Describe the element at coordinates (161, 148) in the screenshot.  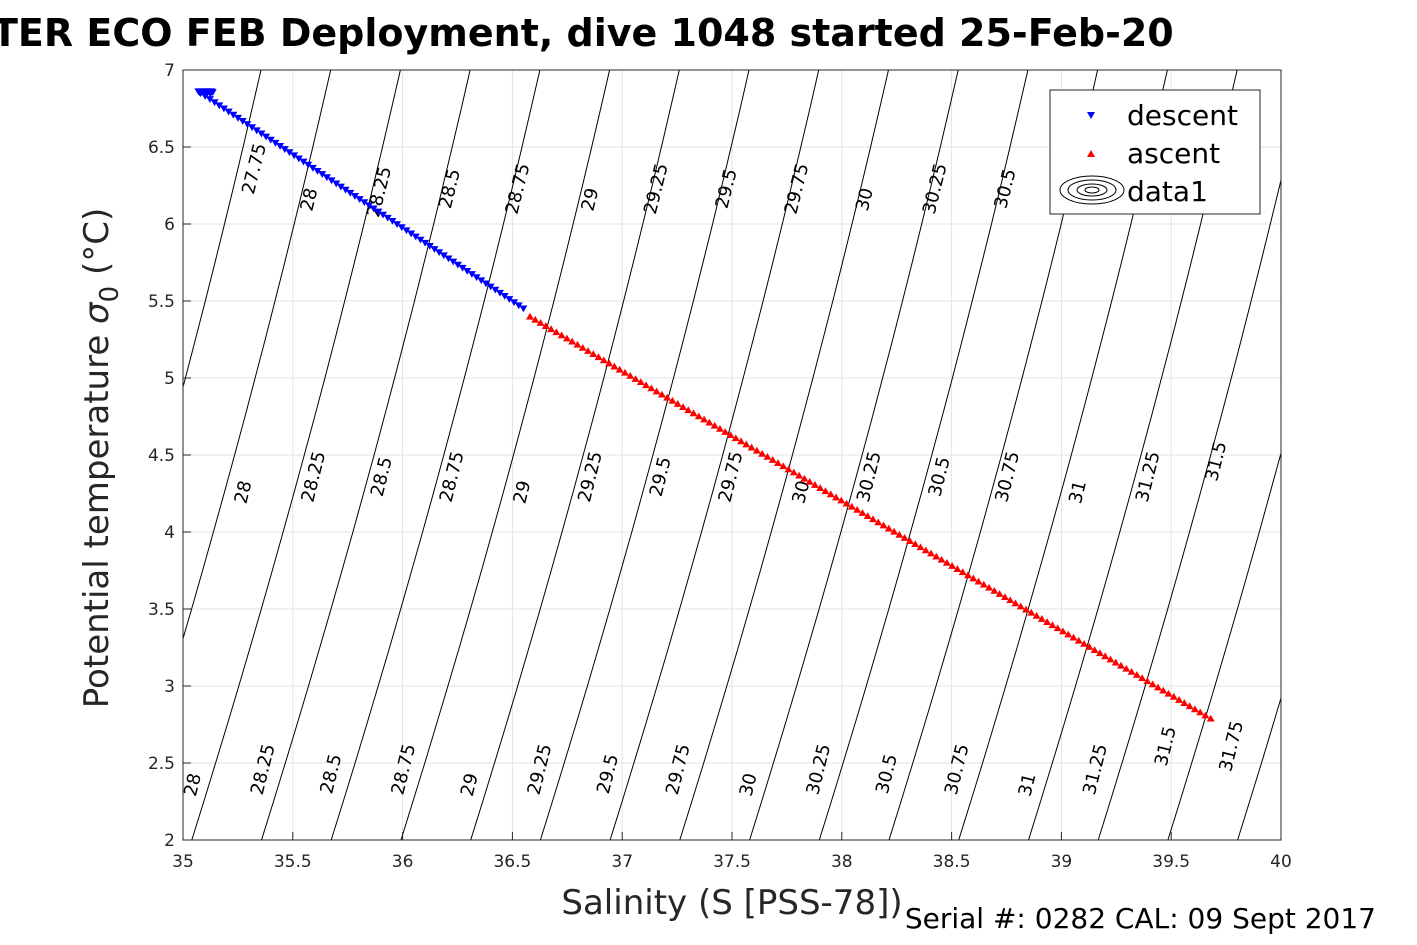
I see `y-tick-label: 6.5` at that location.